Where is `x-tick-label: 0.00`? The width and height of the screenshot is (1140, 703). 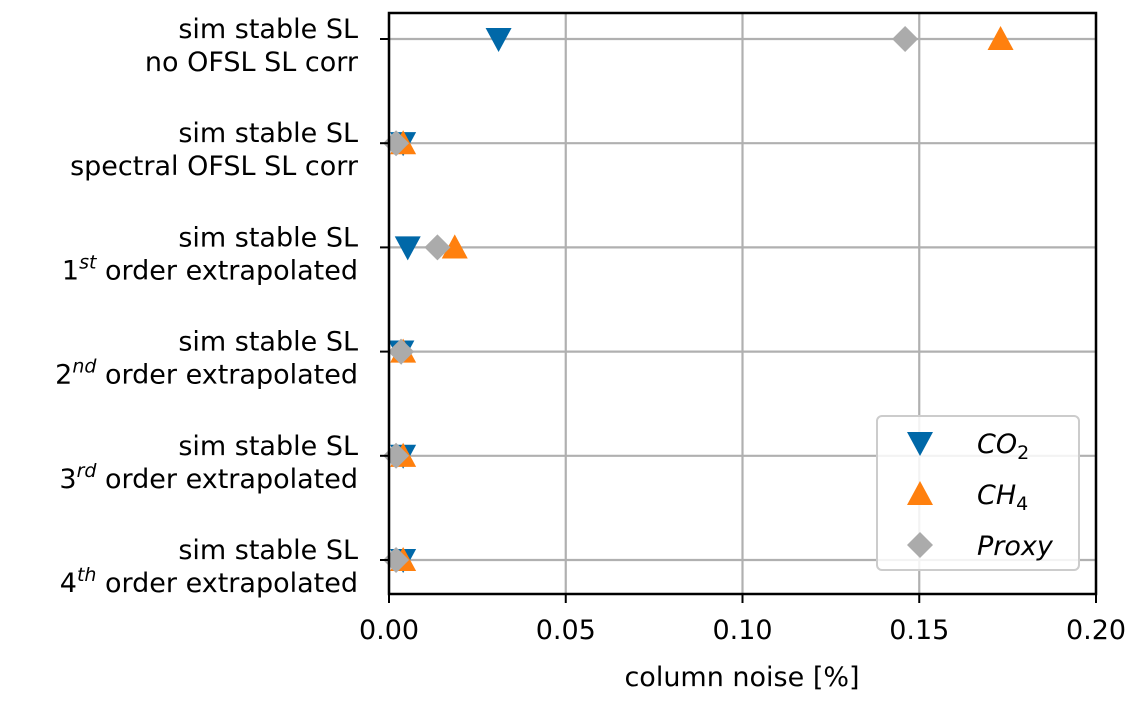 x-tick-label: 0.00 is located at coordinates (389, 630).